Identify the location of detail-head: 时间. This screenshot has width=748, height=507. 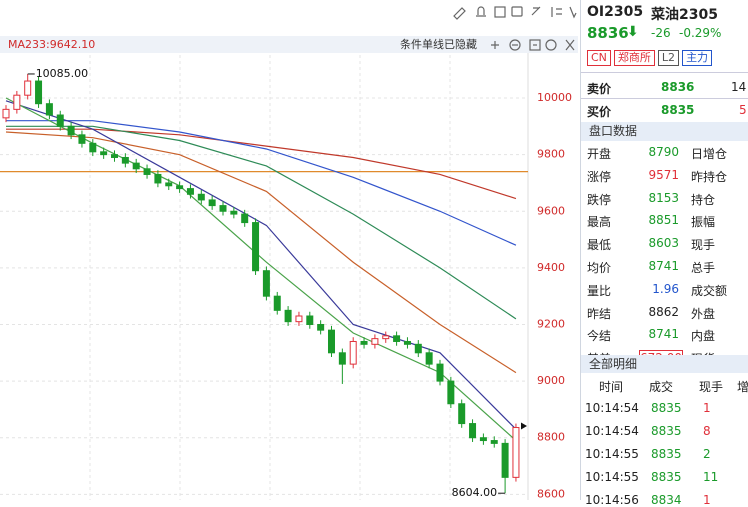
(611, 387).